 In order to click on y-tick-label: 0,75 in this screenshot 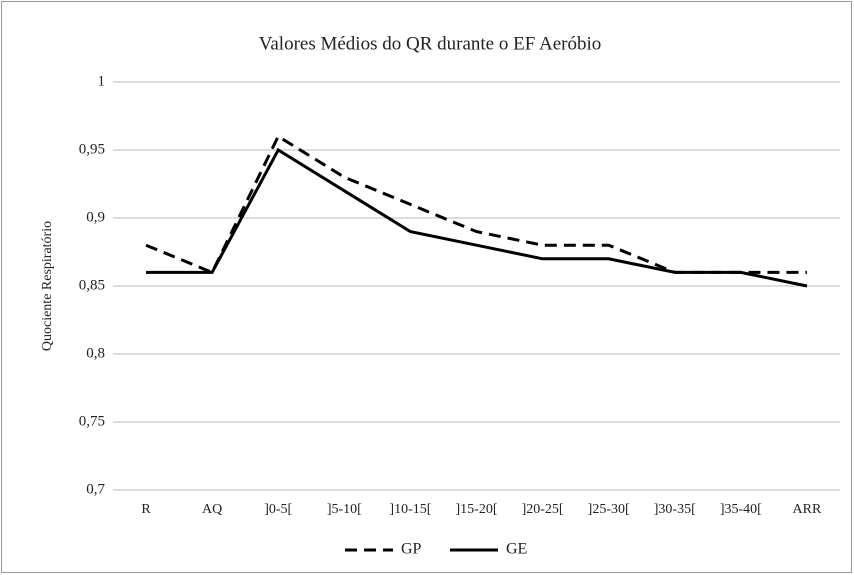, I will do `click(92, 421)`.